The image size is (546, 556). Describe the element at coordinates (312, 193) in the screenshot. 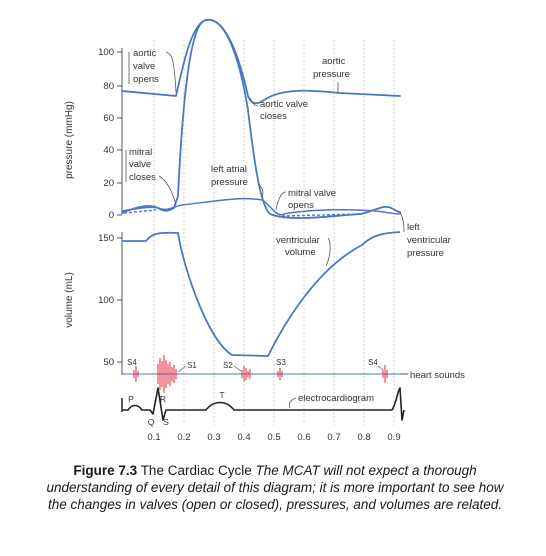

I see `svg-text: mitral valve` at that location.